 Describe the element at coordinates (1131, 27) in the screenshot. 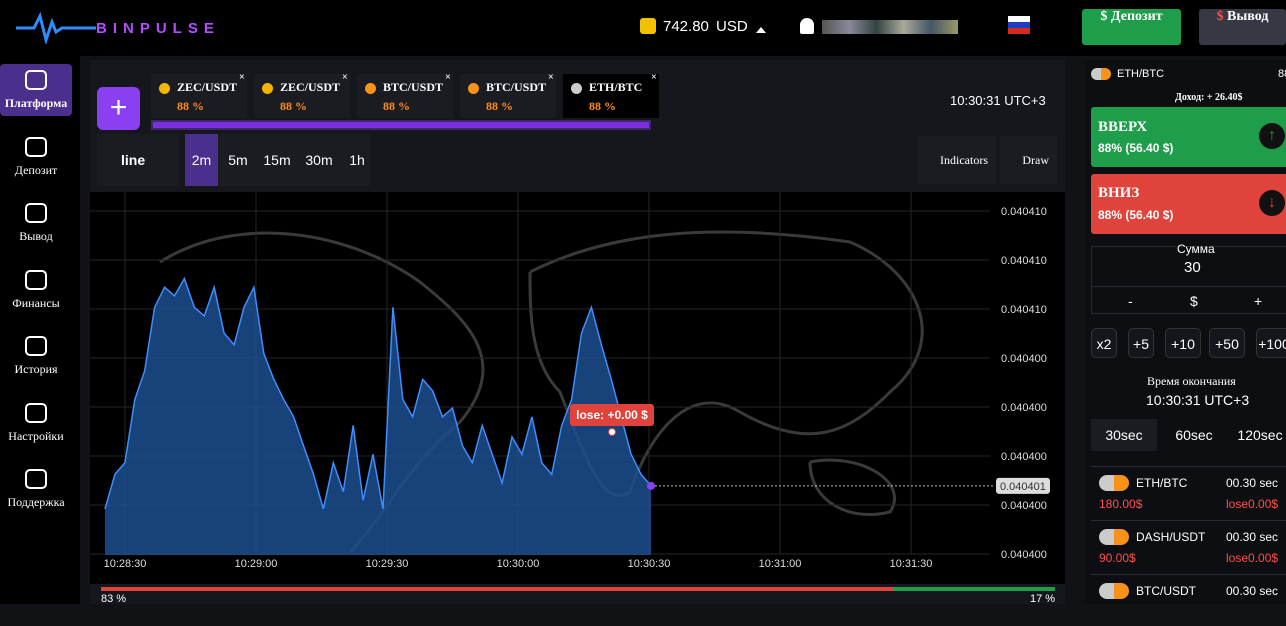

I see `deposit-button: $ Депозит` at that location.